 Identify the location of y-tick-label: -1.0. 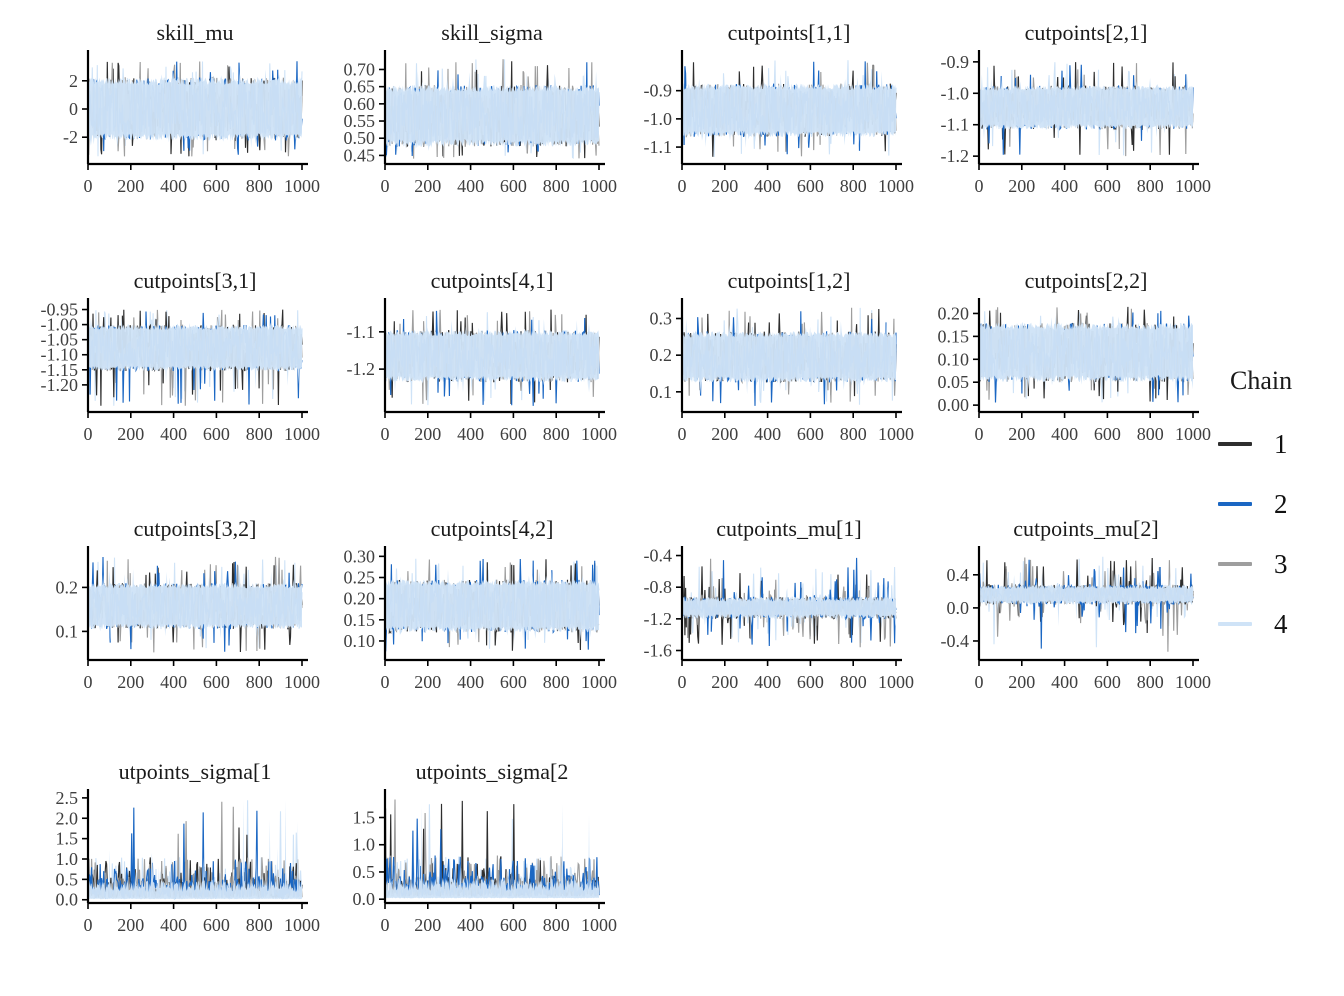
(658, 119).